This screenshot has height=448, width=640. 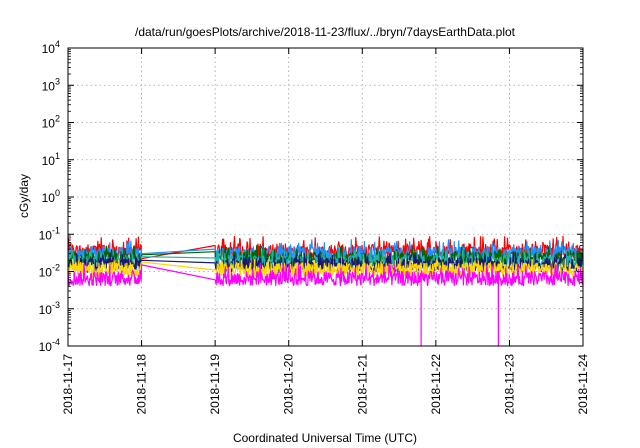 I want to click on x-tick-label: 2018-11-24, so click(x=583, y=384).